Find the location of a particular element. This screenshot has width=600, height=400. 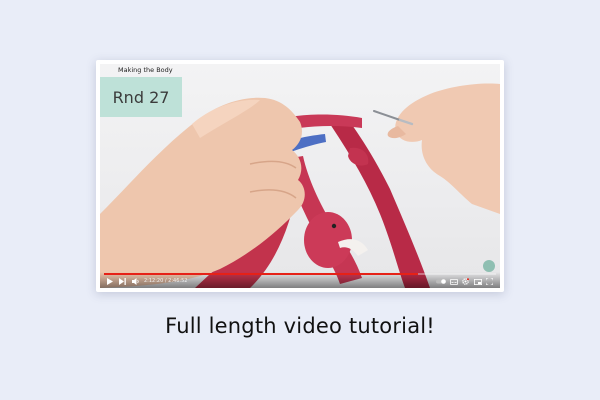

progress-fill is located at coordinates (261, 274).